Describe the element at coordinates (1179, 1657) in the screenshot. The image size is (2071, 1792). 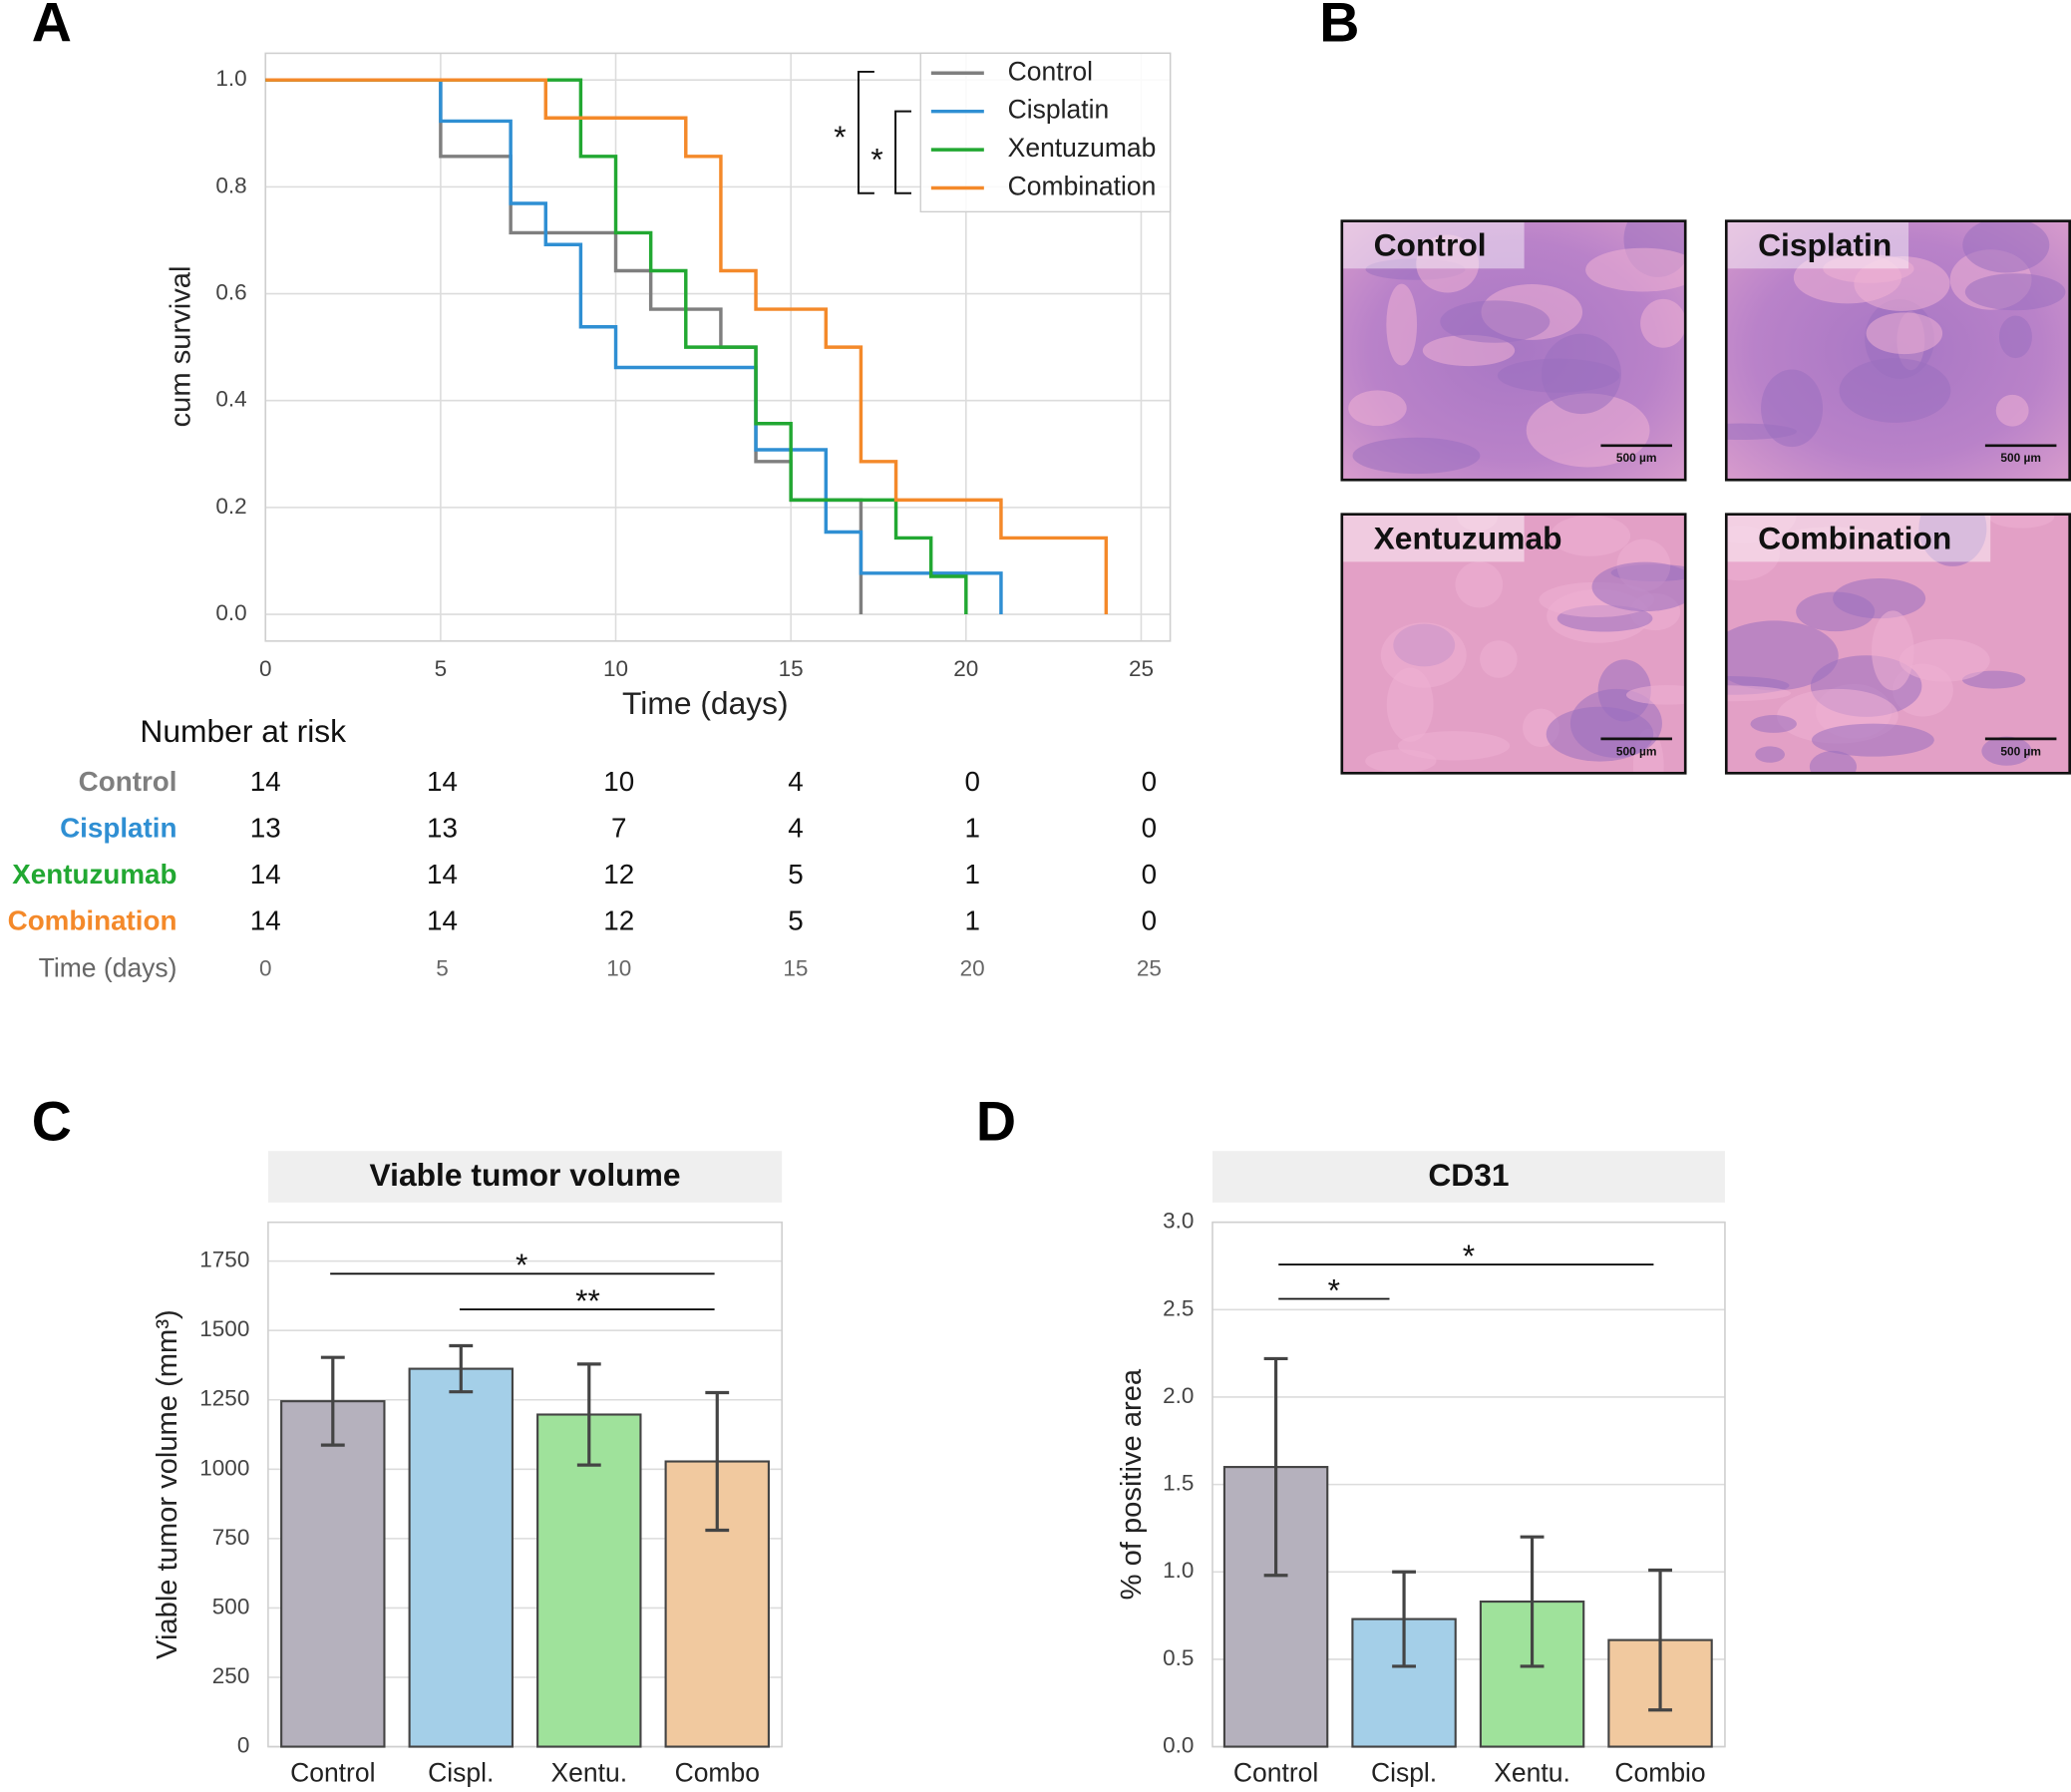
I see `y-tick-label: 0.5` at that location.